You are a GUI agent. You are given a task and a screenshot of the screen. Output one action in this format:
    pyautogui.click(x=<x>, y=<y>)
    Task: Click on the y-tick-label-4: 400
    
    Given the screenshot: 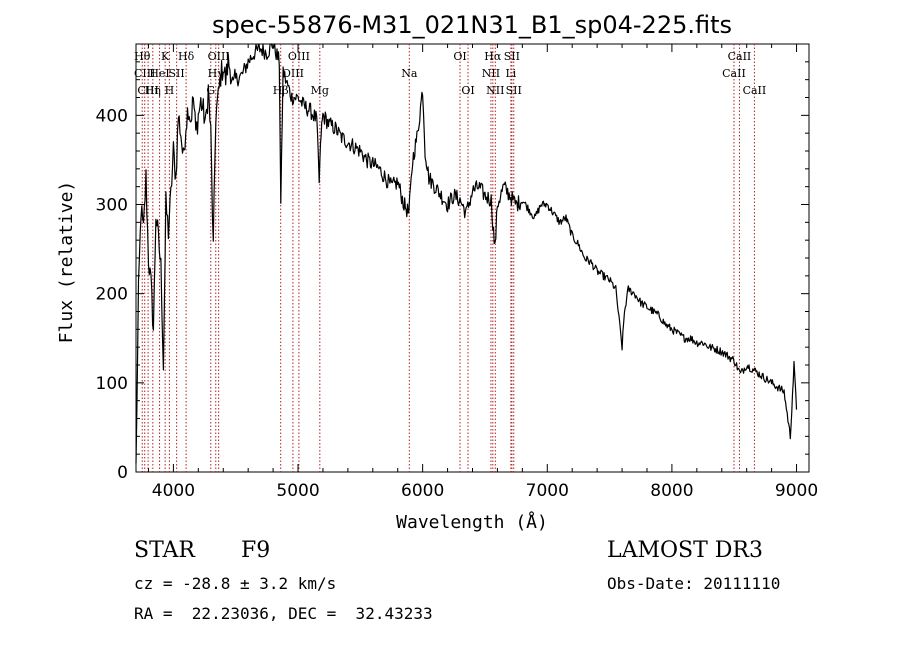 What is the action you would take?
    pyautogui.click(x=112, y=116)
    